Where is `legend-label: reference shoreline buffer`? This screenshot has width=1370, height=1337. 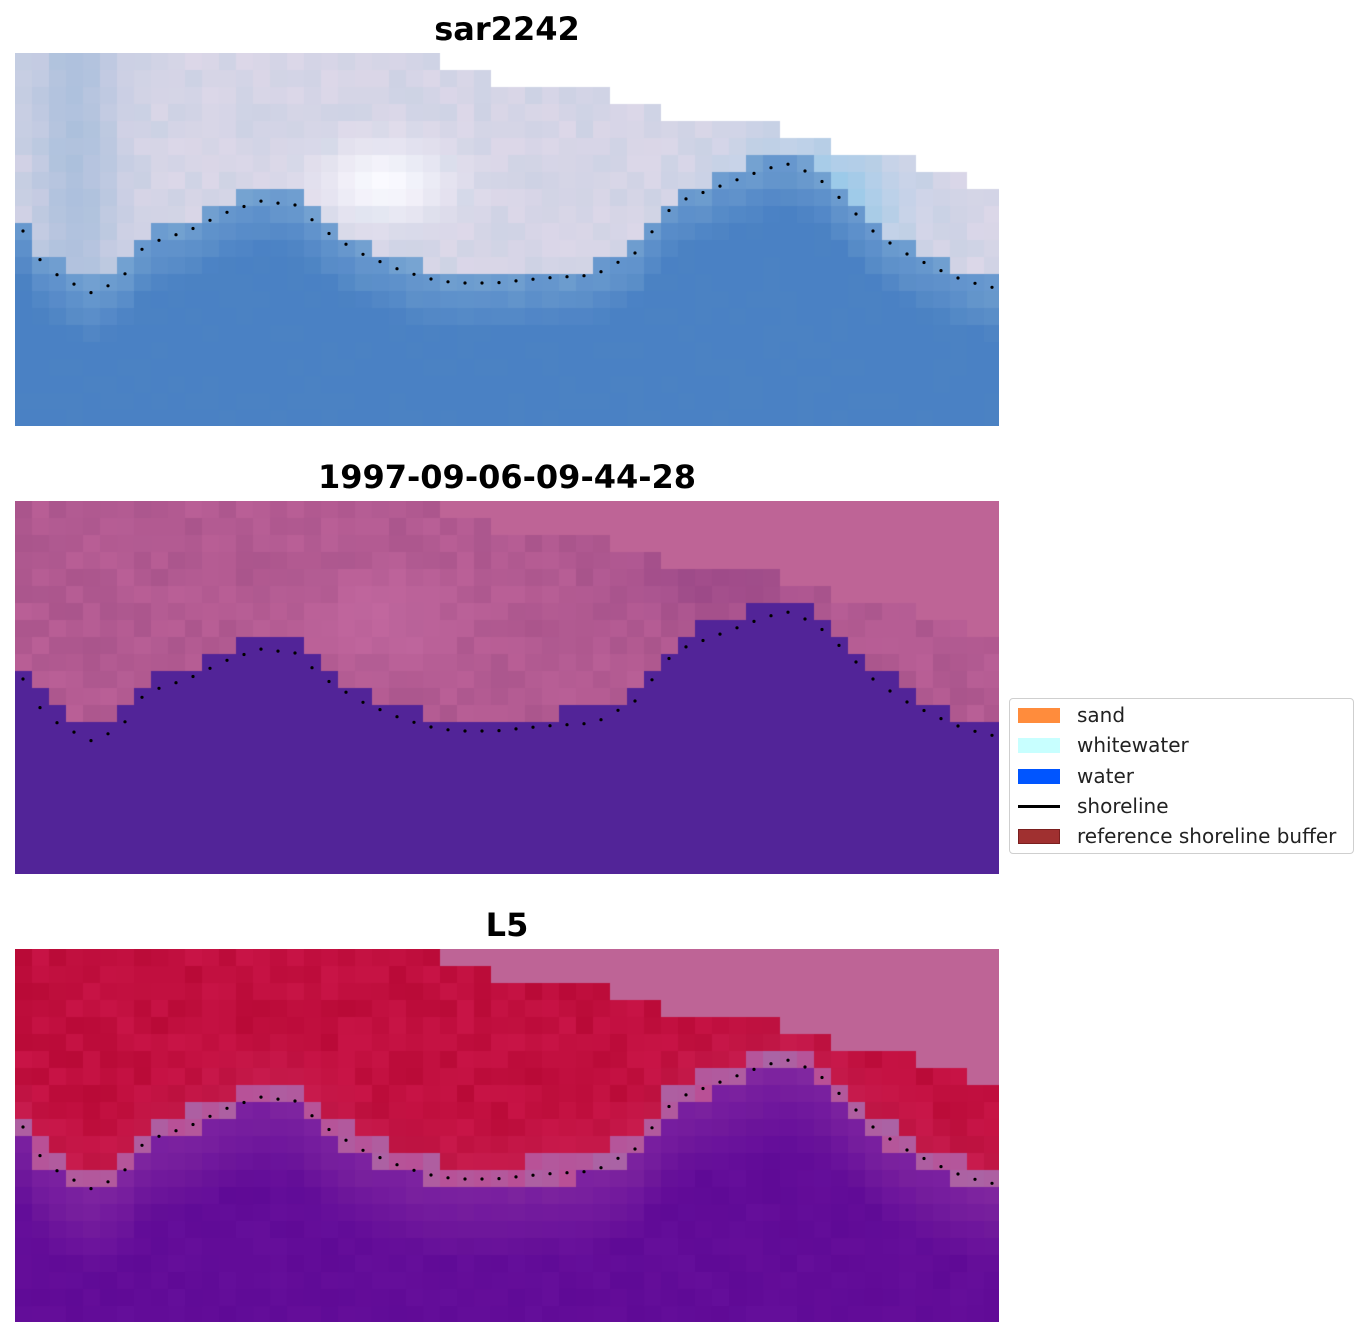
legend-label: reference shoreline buffer is located at coordinates (1207, 836).